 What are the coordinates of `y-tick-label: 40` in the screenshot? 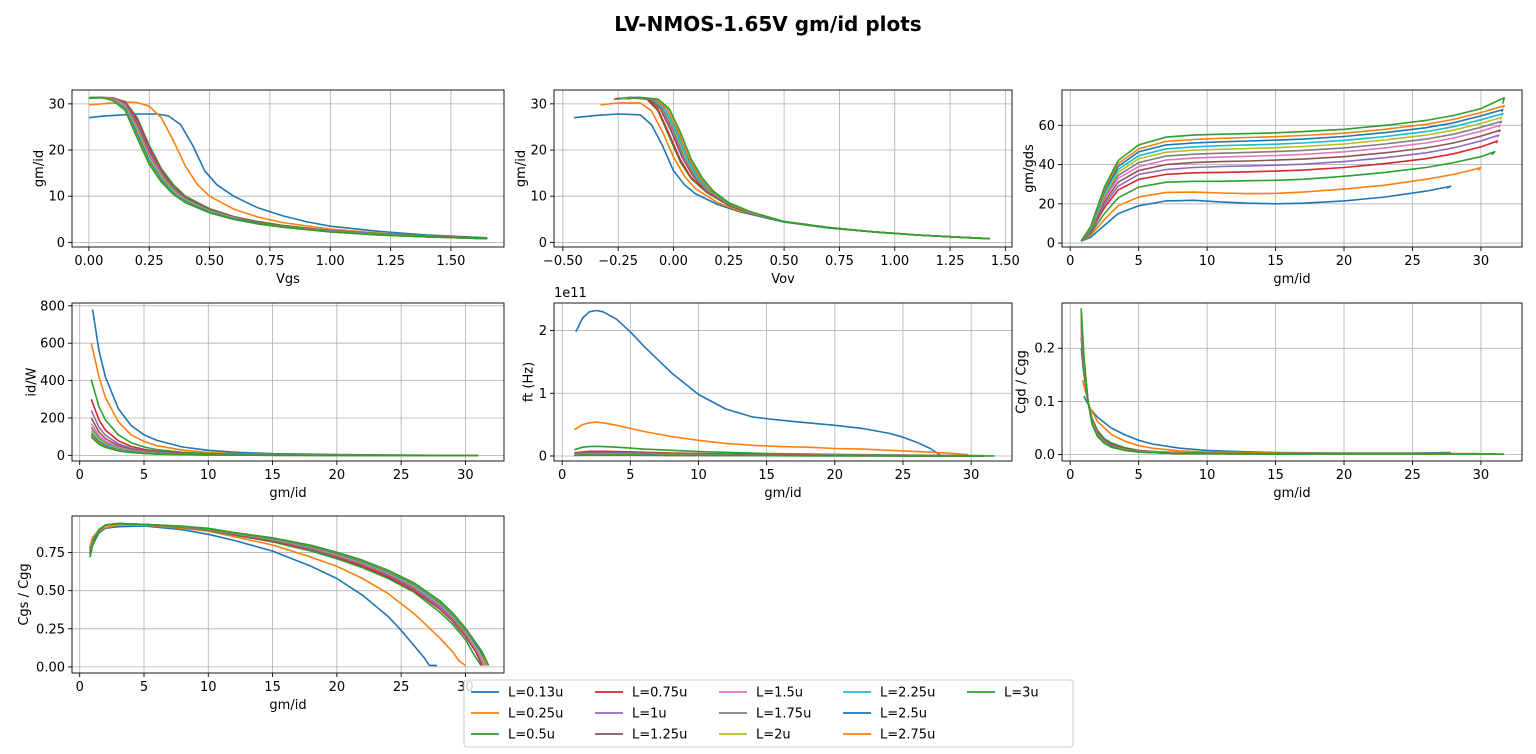 It's located at (1046, 165).